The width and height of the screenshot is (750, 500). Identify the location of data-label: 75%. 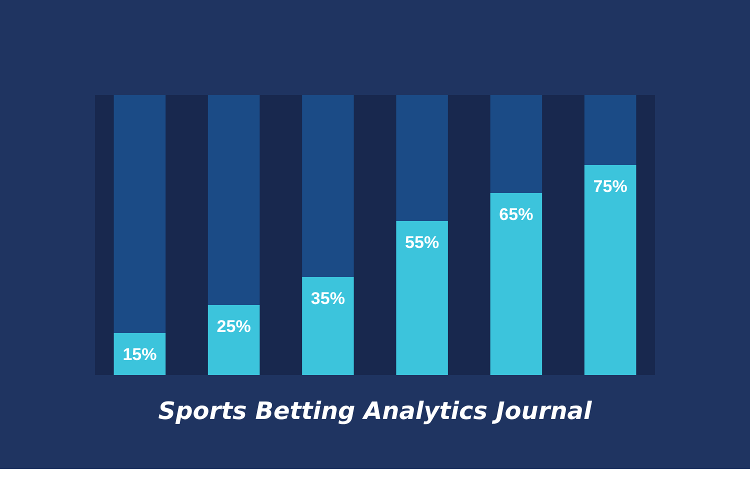
(610, 186).